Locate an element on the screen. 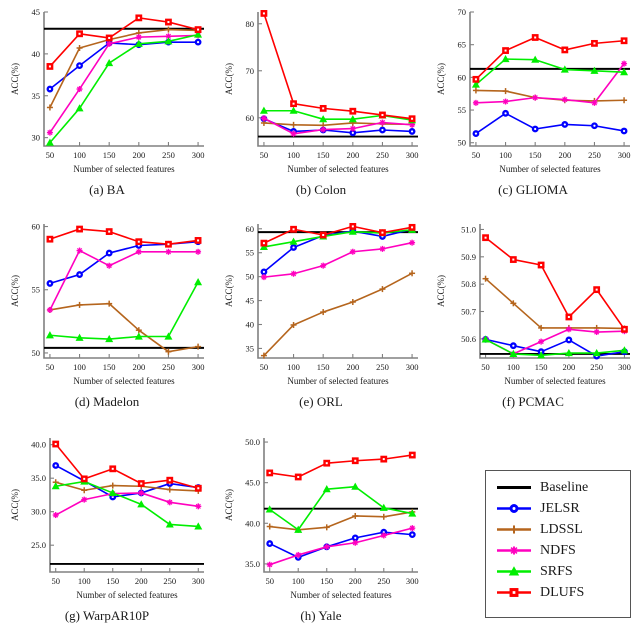 The image size is (640, 640). y-tick-label: 50.0 is located at coordinates (252, 442).